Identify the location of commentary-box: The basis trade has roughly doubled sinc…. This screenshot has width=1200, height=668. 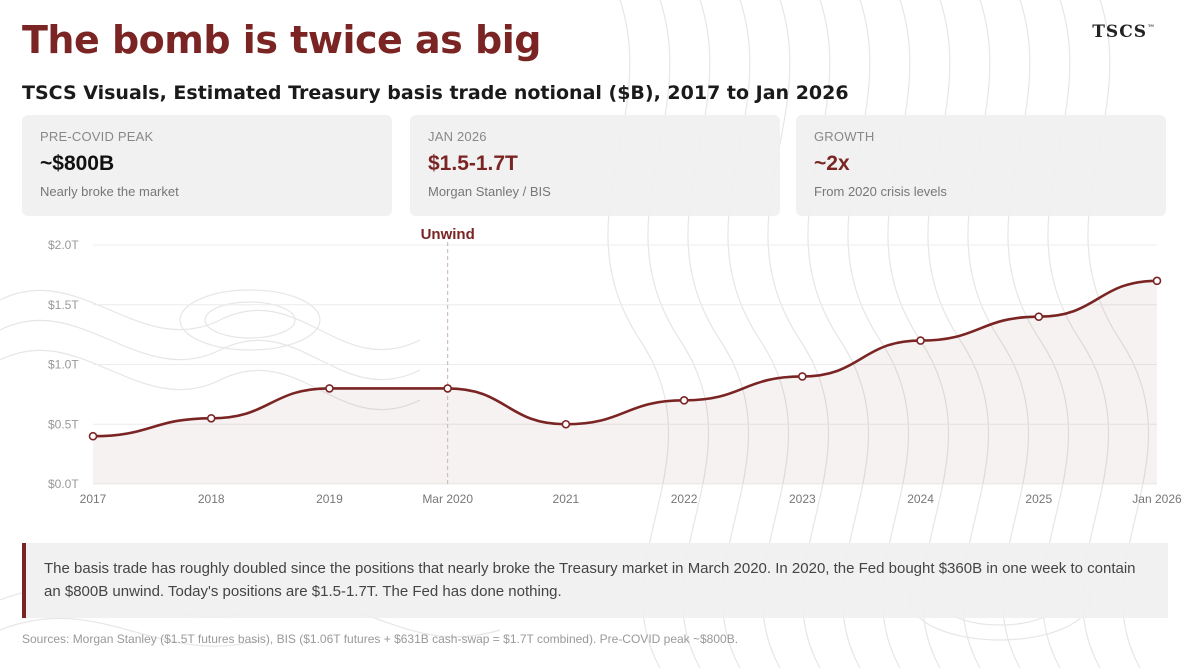
(595, 580).